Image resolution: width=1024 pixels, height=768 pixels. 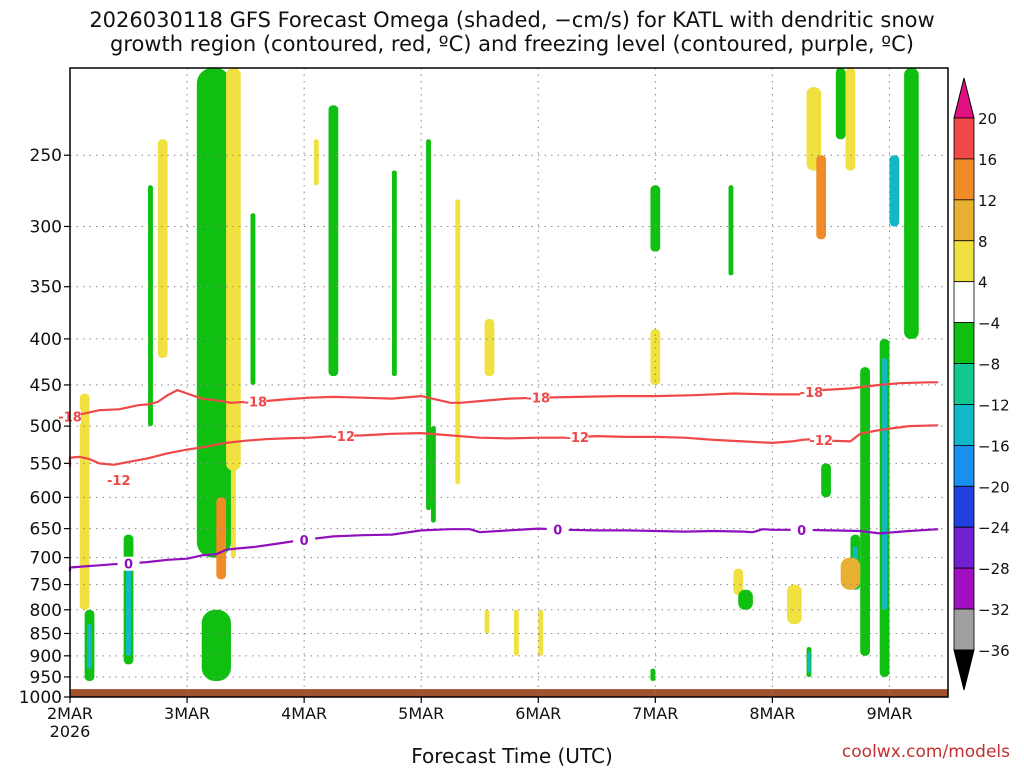 What do you see at coordinates (987, 160) in the screenshot?
I see `colorbar-label-1: 16` at bounding box center [987, 160].